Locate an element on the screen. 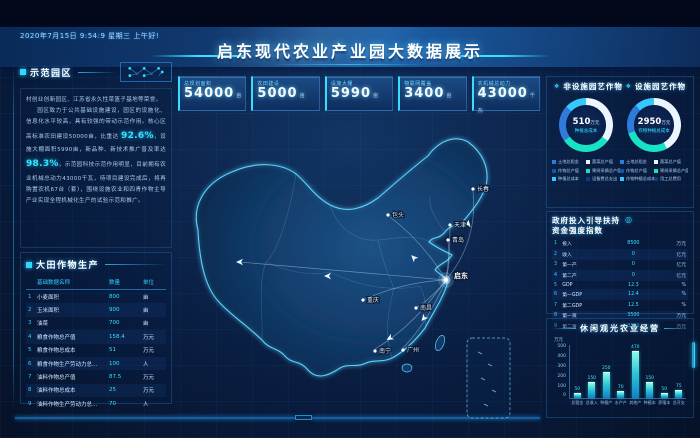 This screenshot has width=700, height=438. city-label: 长春 is located at coordinates (483, 189).